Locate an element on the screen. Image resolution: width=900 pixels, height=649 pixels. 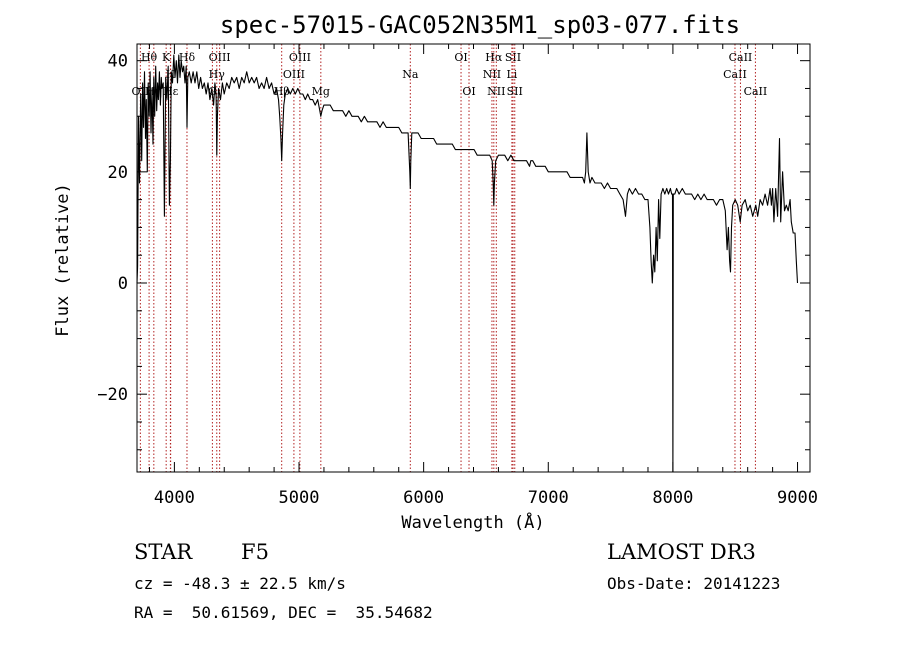
x-tick-label: 5000 is located at coordinates (299, 498).